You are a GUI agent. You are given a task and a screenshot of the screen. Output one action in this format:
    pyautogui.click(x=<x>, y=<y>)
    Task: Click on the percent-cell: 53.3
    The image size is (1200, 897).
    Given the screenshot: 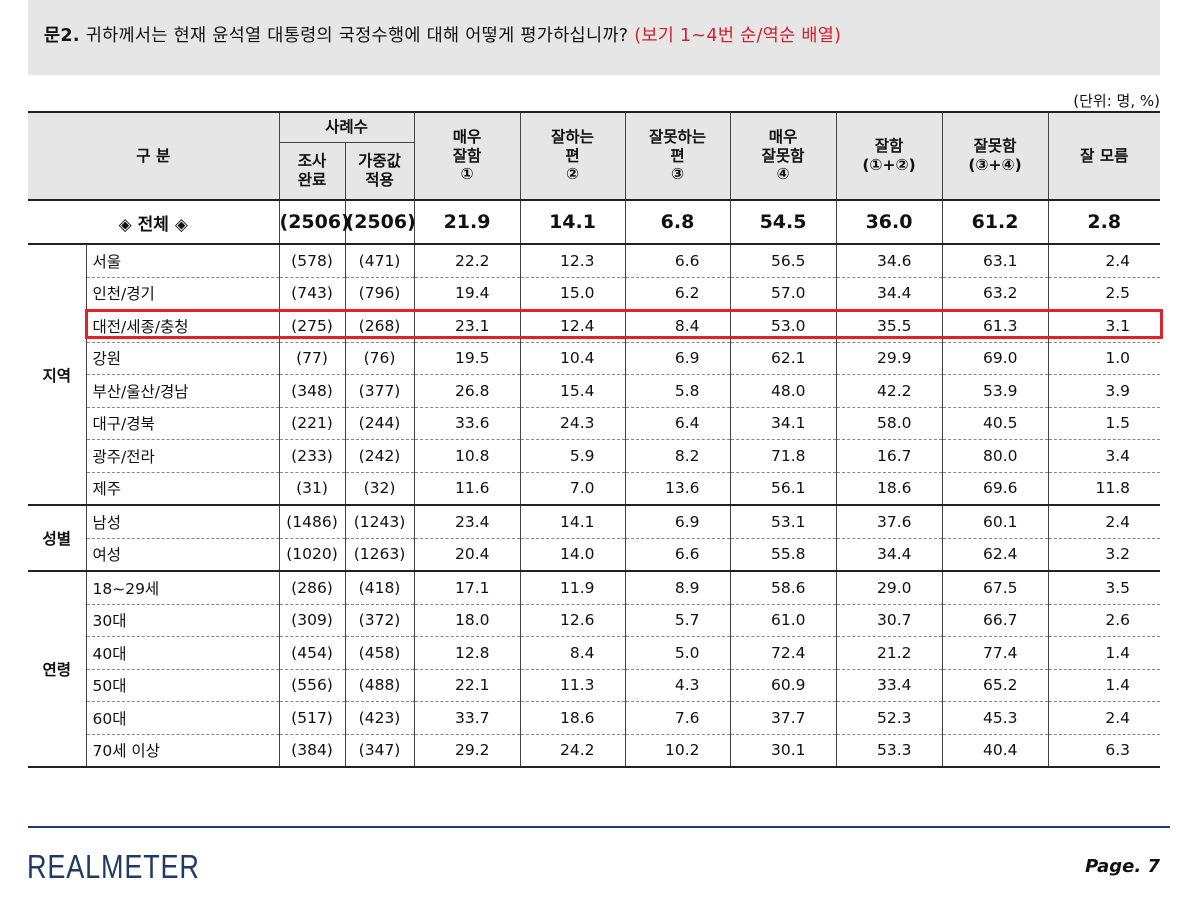 What is the action you would take?
    pyautogui.click(x=889, y=751)
    